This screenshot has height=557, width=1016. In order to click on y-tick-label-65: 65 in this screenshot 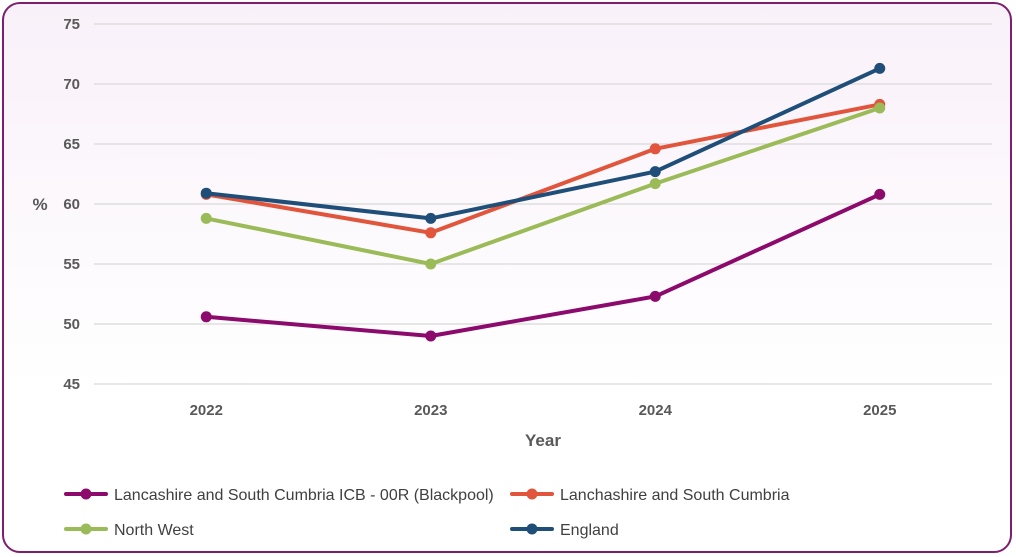, I will do `click(71, 144)`.